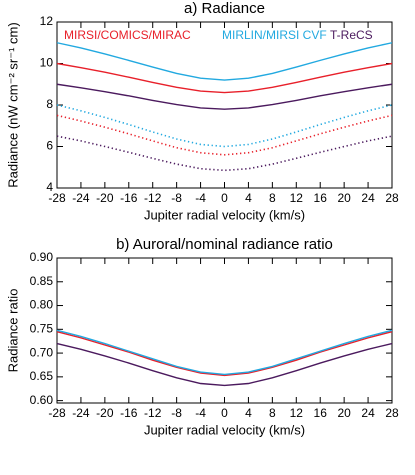  I want to click on y-tick-label: 0.75, so click(42, 328).